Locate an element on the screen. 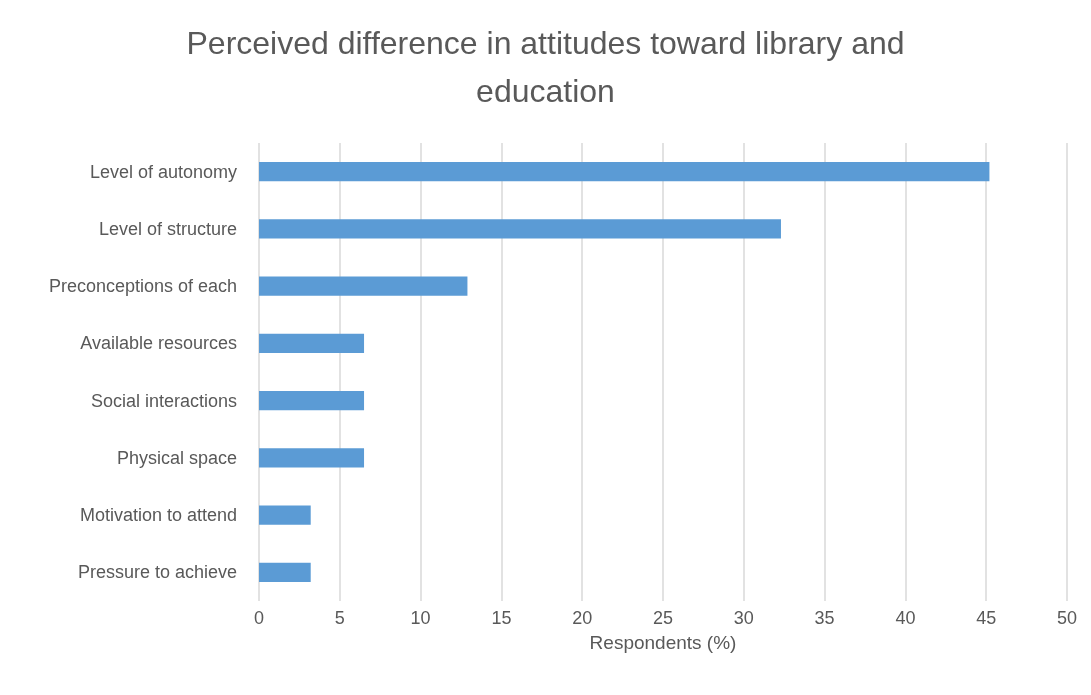 This screenshot has height=695, width=1091. y-tick-label: Pressure to achieve is located at coordinates (157, 572).